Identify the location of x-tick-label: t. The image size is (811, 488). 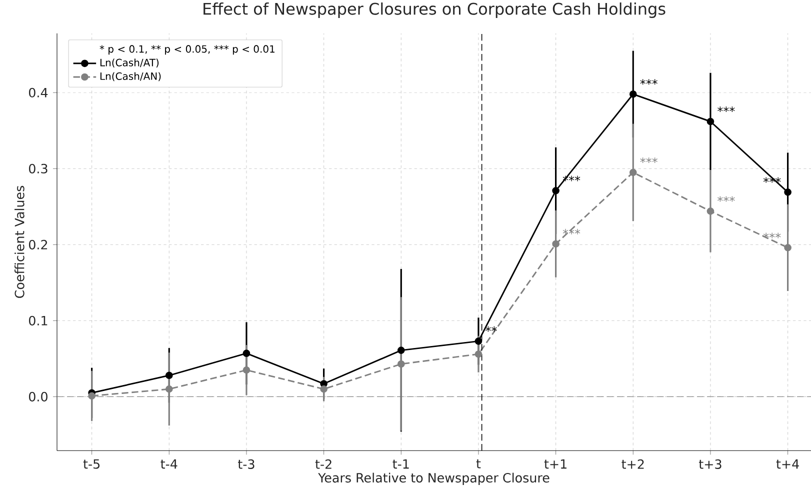
(478, 463).